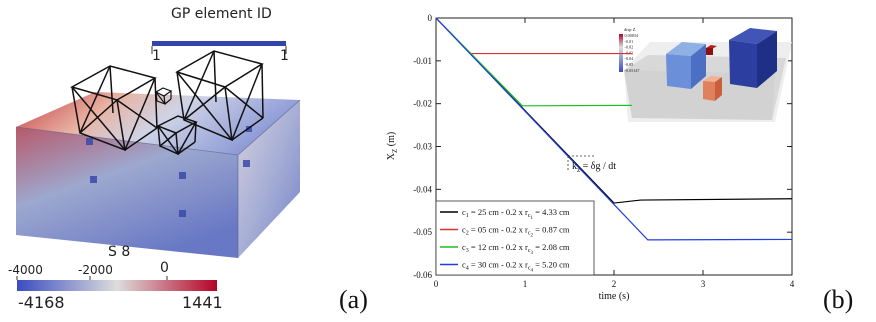 The image size is (876, 322). I want to click on gauss-points, so click(169, 171).